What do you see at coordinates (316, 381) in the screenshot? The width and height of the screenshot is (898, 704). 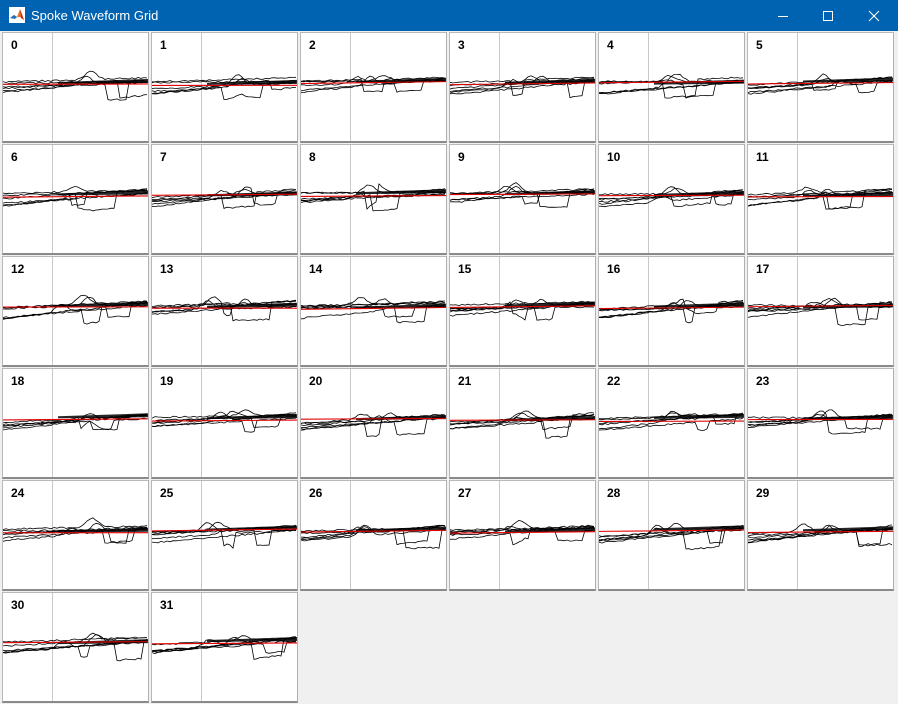 I see `panel-label: 20` at bounding box center [316, 381].